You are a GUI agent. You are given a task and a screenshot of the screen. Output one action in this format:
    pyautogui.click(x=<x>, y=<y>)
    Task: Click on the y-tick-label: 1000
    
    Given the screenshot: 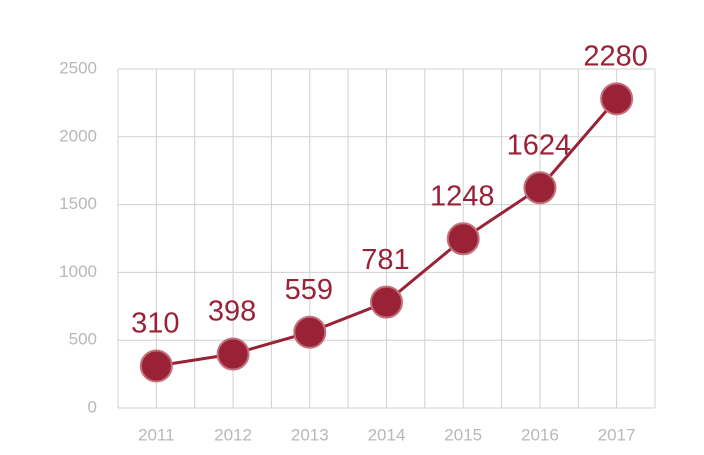 What is the action you would take?
    pyautogui.click(x=78, y=271)
    